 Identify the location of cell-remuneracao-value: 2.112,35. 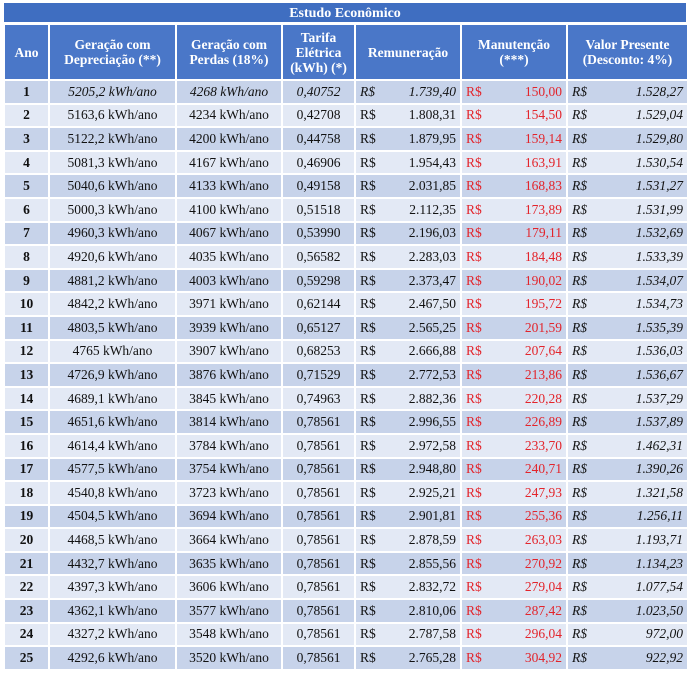
(432, 209).